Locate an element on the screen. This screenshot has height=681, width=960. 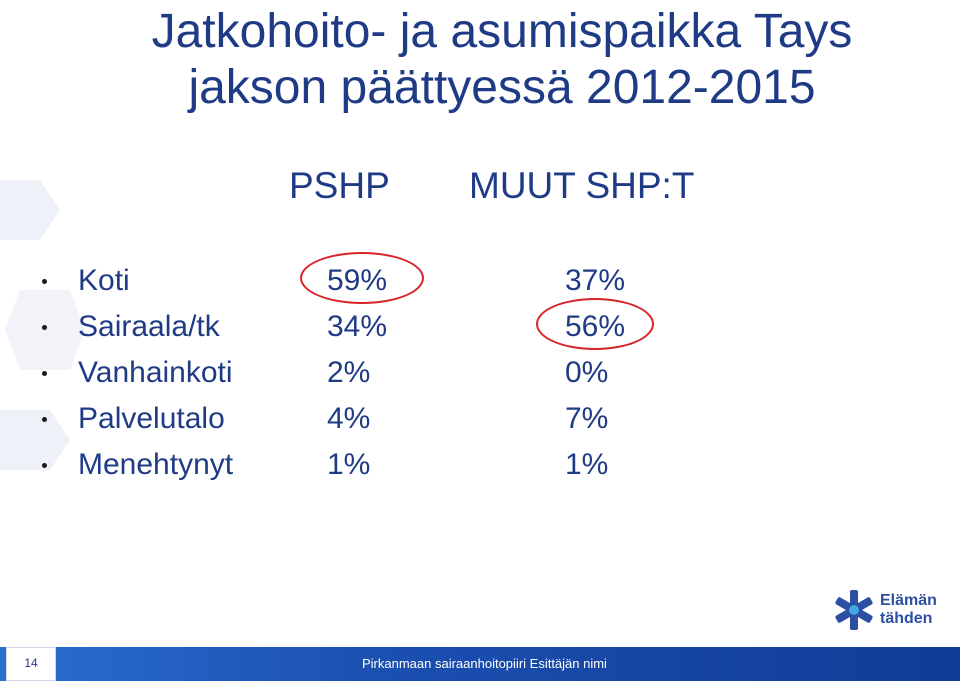
row-value-muut: 37% is located at coordinates (595, 280).